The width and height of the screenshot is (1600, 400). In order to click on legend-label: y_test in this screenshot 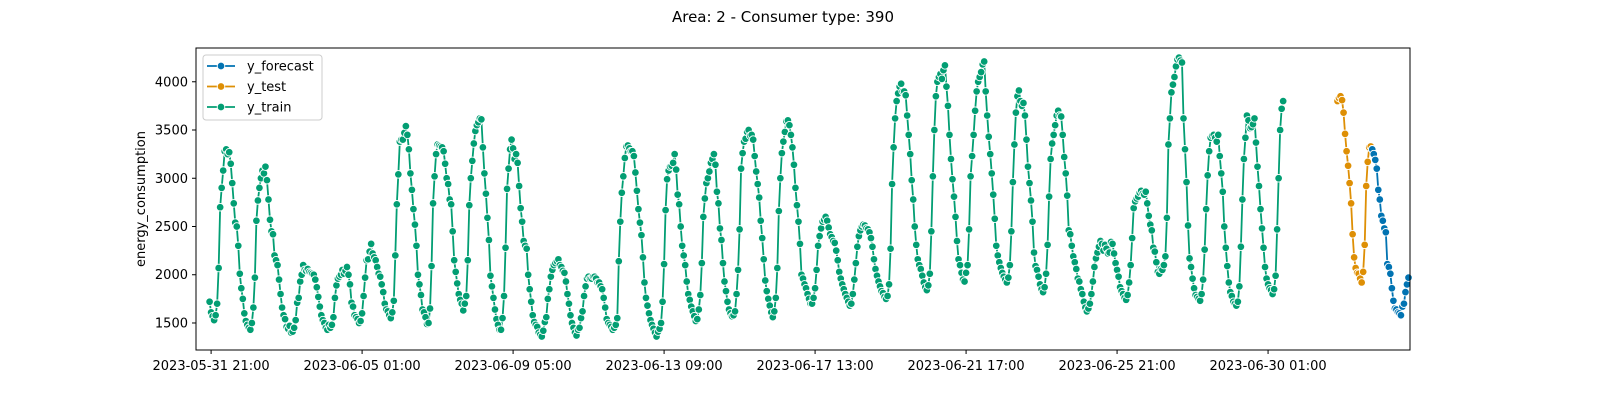, I will do `click(266, 87)`.